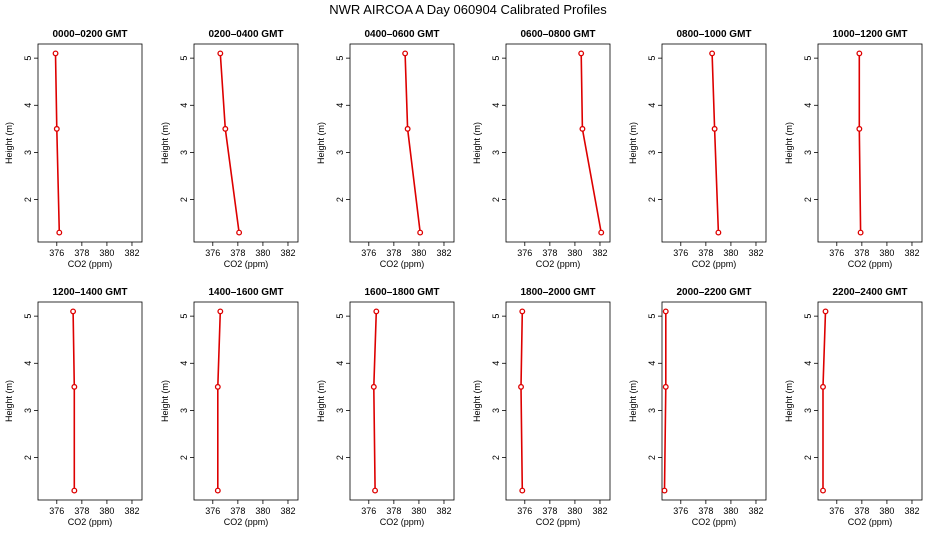 Image resolution: width=936 pixels, height=540 pixels. Describe the element at coordinates (869, 34) in the screenshot. I see `panel-title: 1000–1200 GMT` at that location.